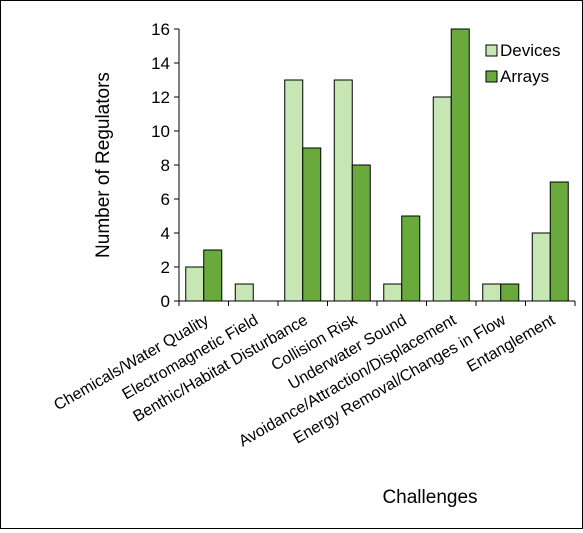  I want to click on y-tick-label: 4, so click(165, 233).